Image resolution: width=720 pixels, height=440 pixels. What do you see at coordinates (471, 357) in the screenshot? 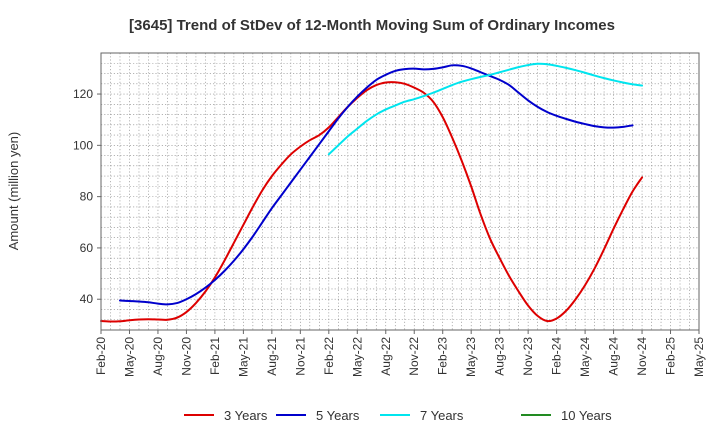
I see `x-tick-label: May-23` at bounding box center [471, 357].